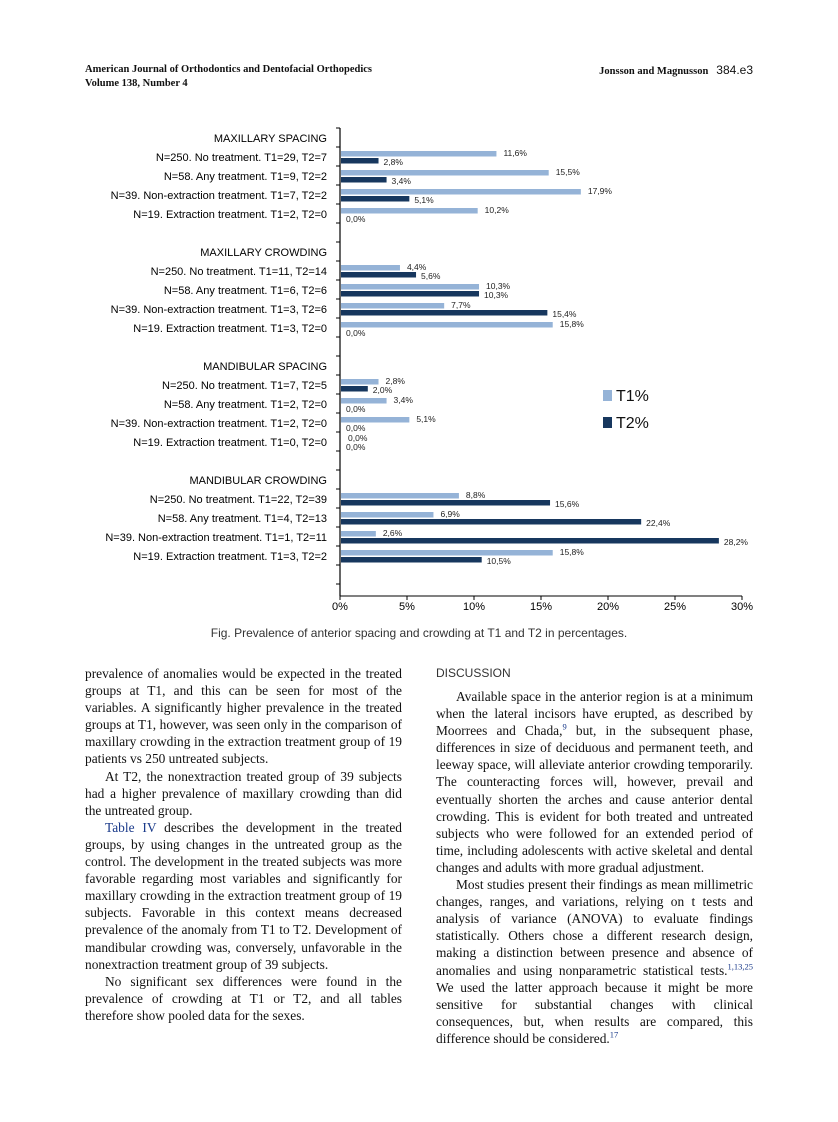 Image resolution: width=838 pixels, height=1122 pixels. Describe the element at coordinates (614, 1034) in the screenshot. I see `reference-link: 17` at that location.